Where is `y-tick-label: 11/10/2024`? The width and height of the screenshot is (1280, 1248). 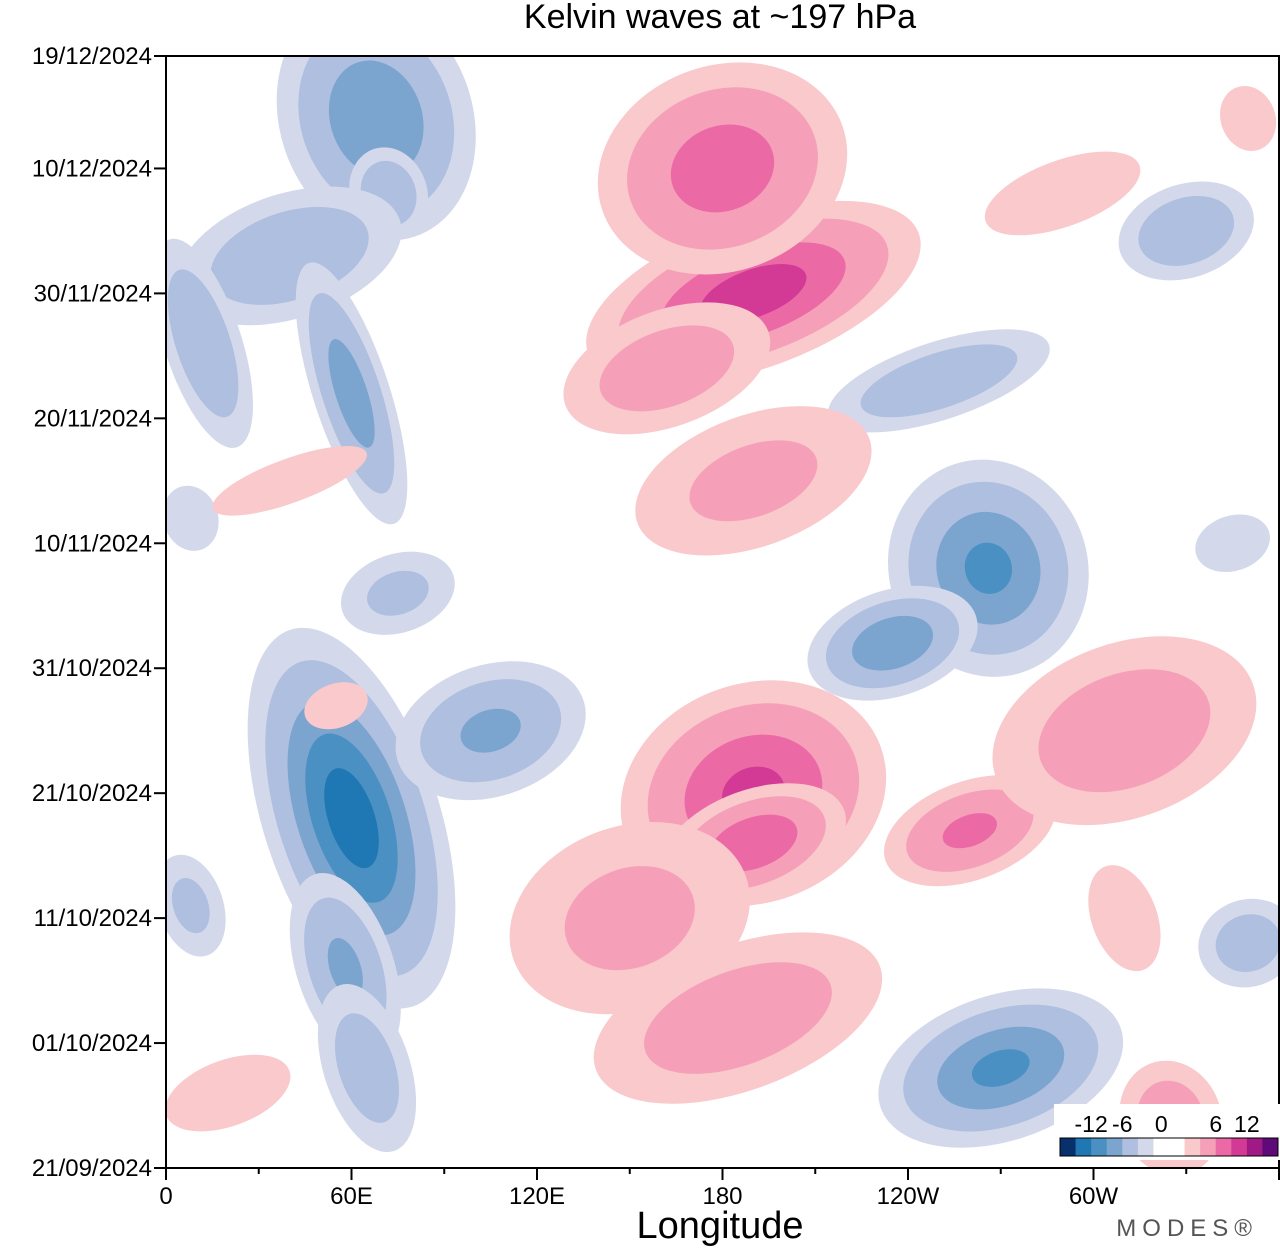
y-tick-label: 11/10/2024 is located at coordinates (93, 918).